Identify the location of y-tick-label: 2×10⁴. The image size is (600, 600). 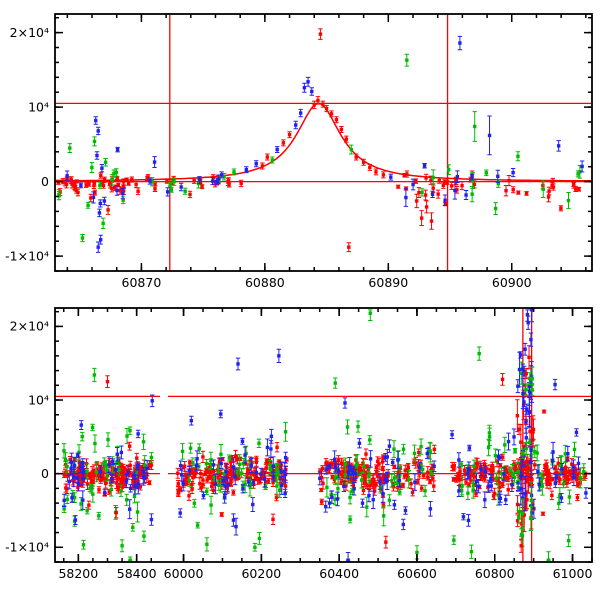
(29, 326).